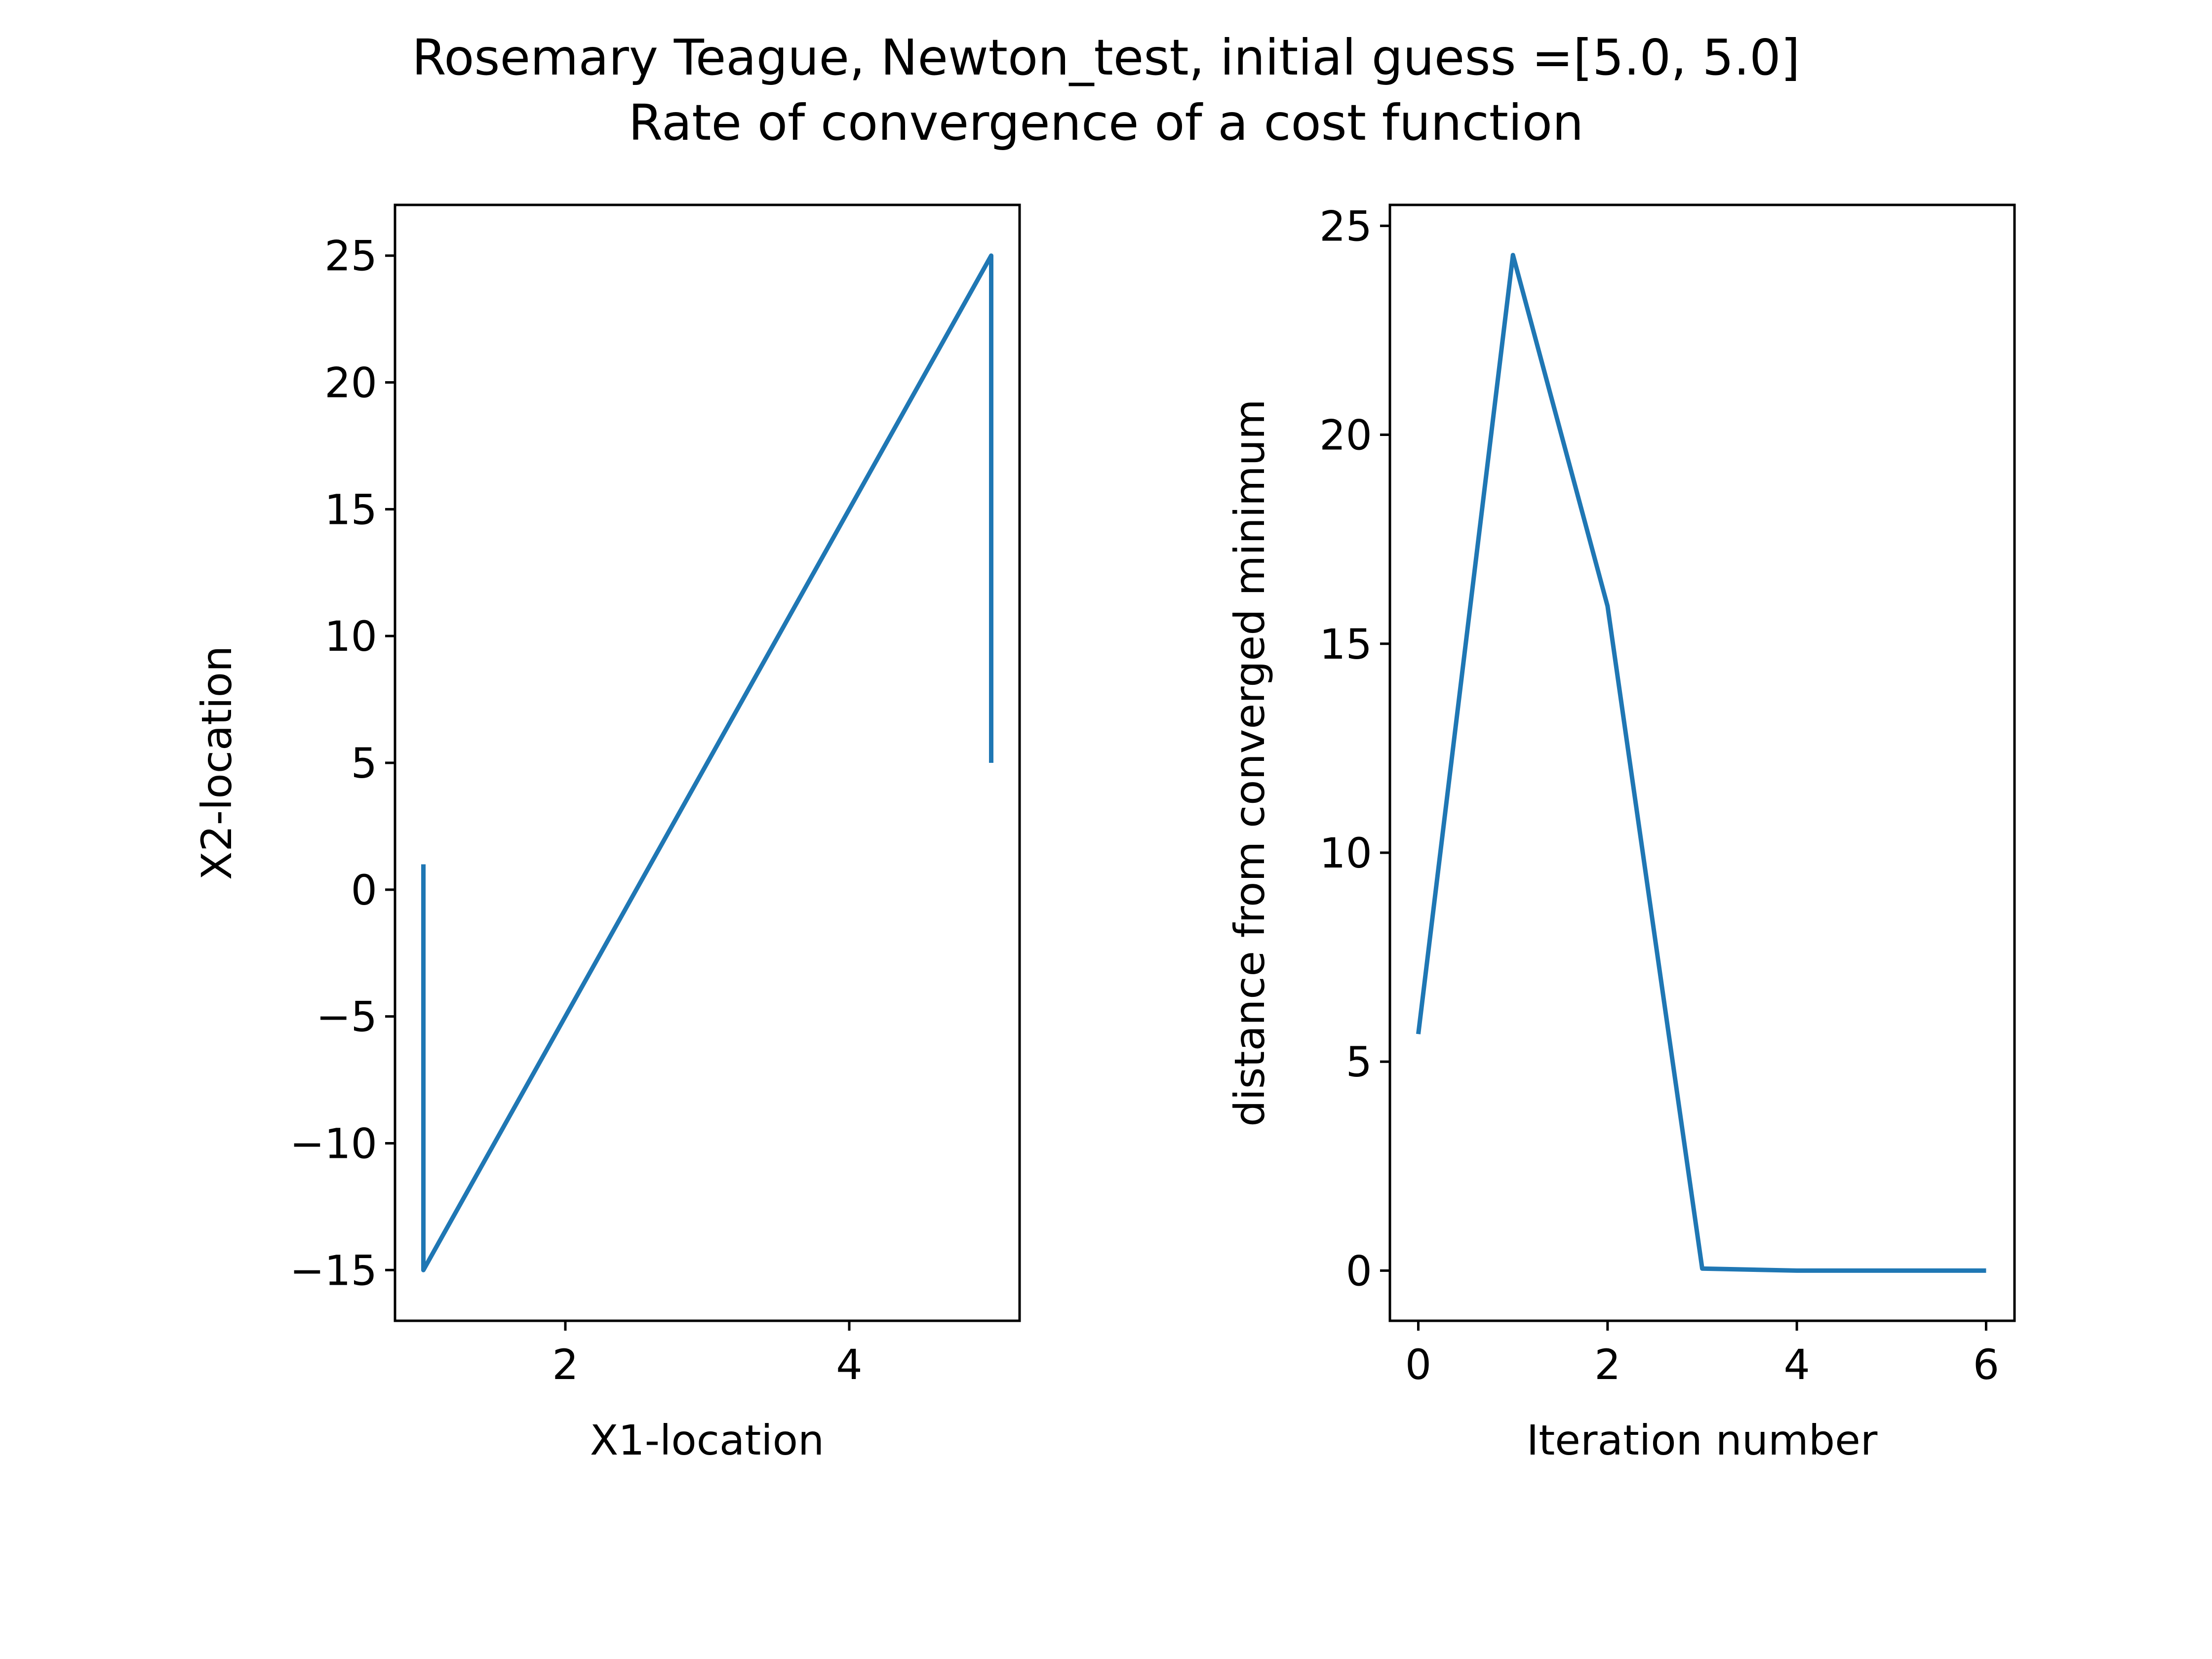 This screenshot has width=2212, height=1659. What do you see at coordinates (1346, 226) in the screenshot?
I see `right-y-tick-label: 25` at bounding box center [1346, 226].